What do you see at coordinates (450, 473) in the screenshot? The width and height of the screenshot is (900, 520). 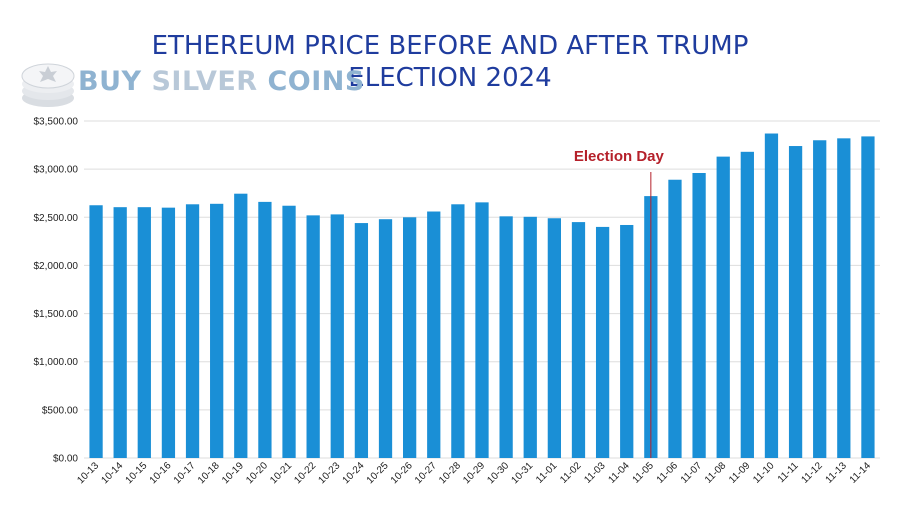 I see `x-tick-label: 10-28` at bounding box center [450, 473].